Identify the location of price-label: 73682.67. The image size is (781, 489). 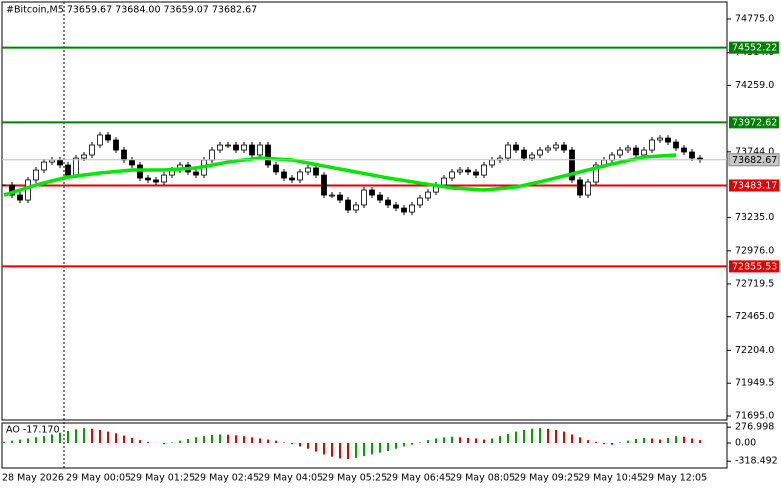
(754, 160).